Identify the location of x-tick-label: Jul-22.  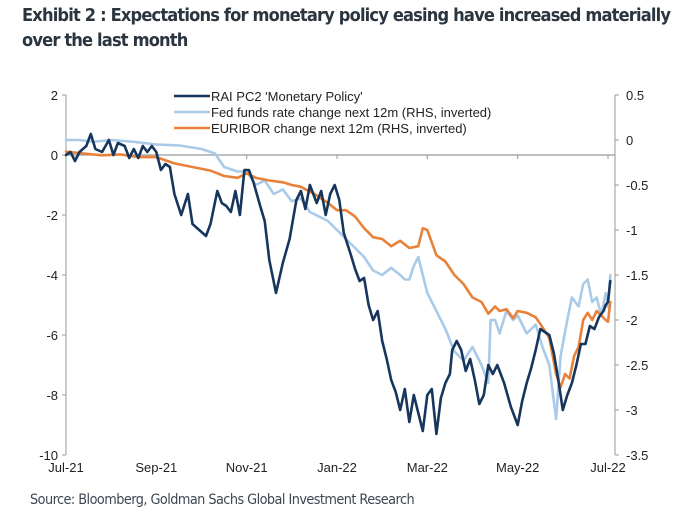
(607, 467).